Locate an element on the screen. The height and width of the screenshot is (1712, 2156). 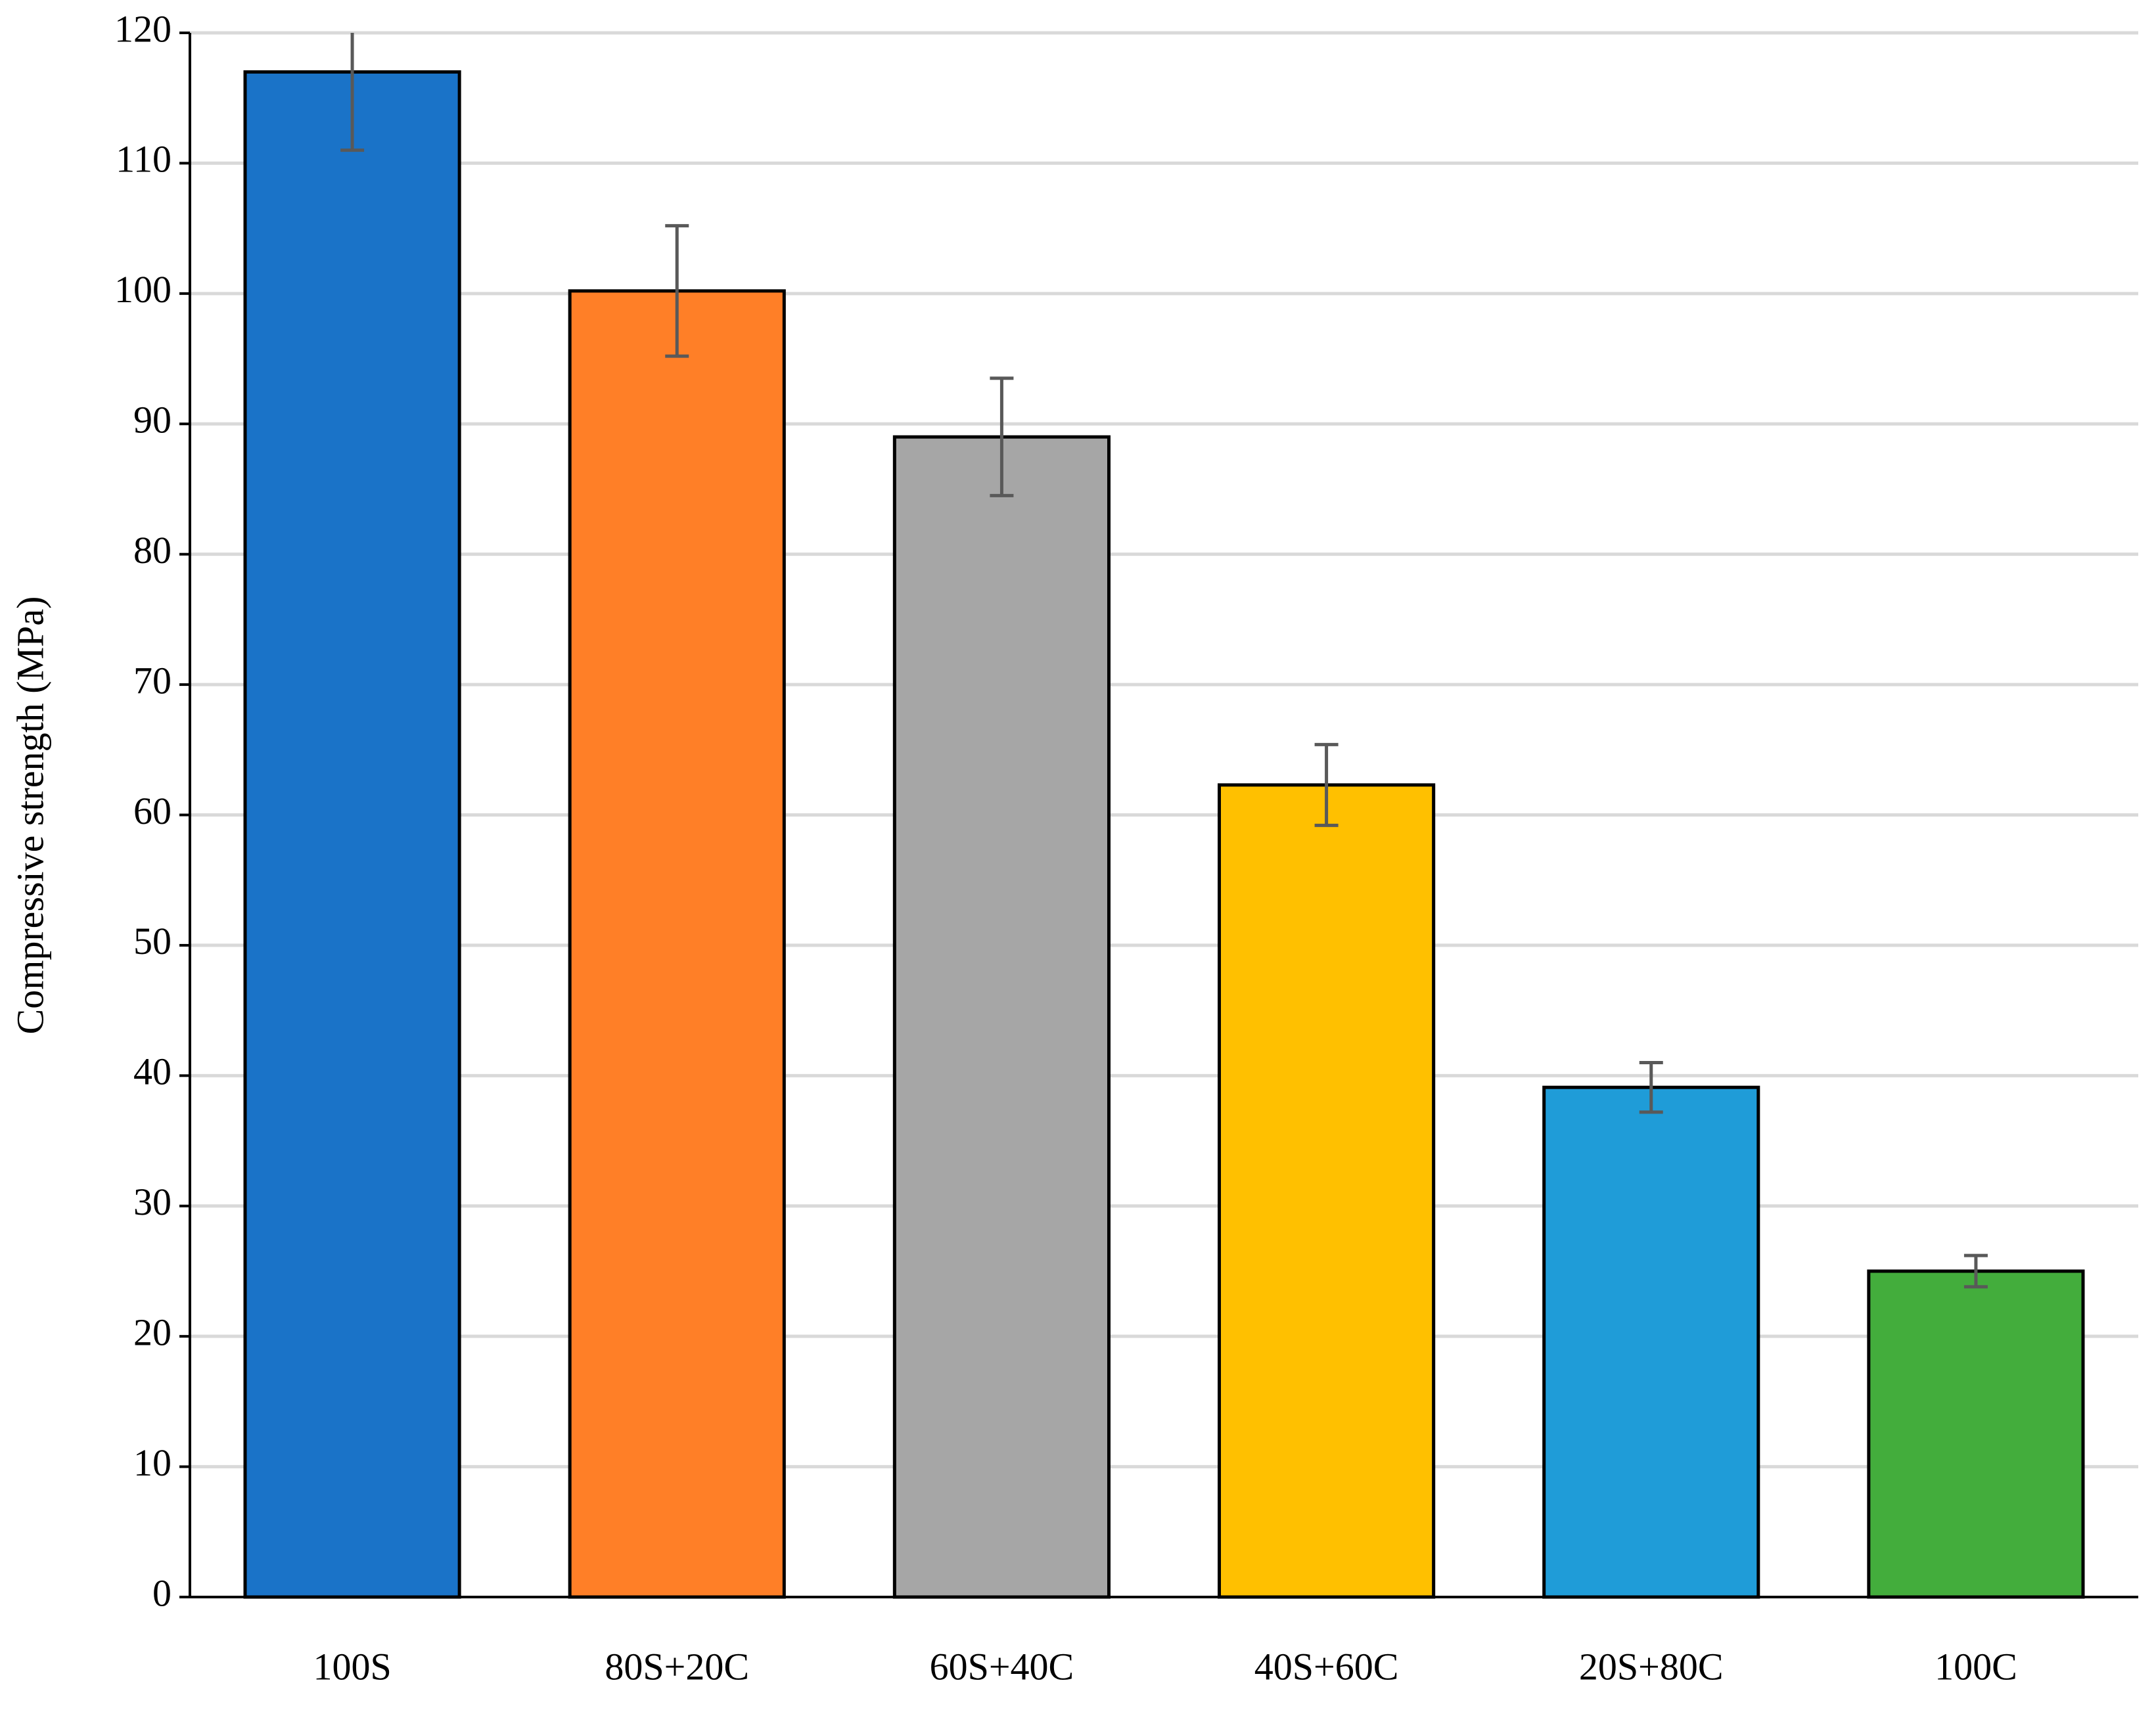
y-tick-label: 30 is located at coordinates (152, 1202).